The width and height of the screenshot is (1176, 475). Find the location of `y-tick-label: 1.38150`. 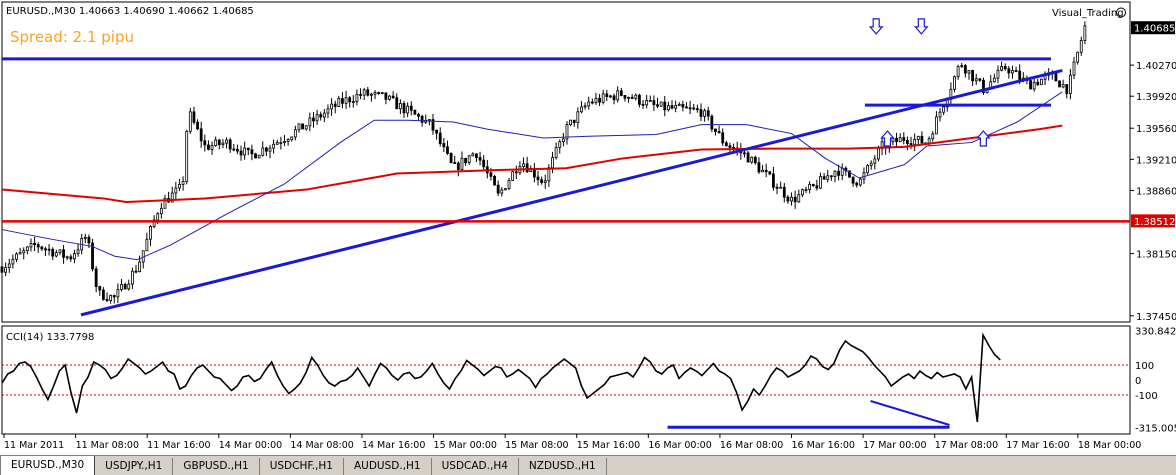

y-tick-label: 1.38150 is located at coordinates (1156, 255).